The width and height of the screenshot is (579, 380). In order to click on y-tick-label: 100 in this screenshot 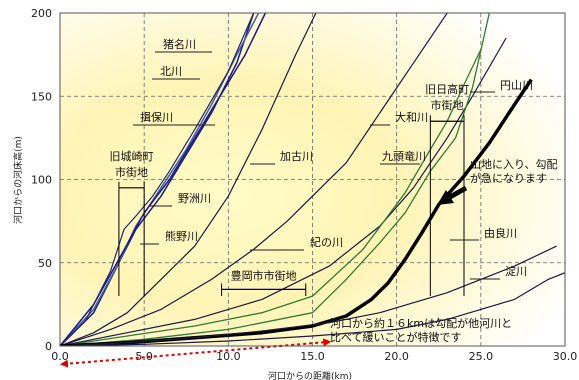, I will do `click(41, 180)`.